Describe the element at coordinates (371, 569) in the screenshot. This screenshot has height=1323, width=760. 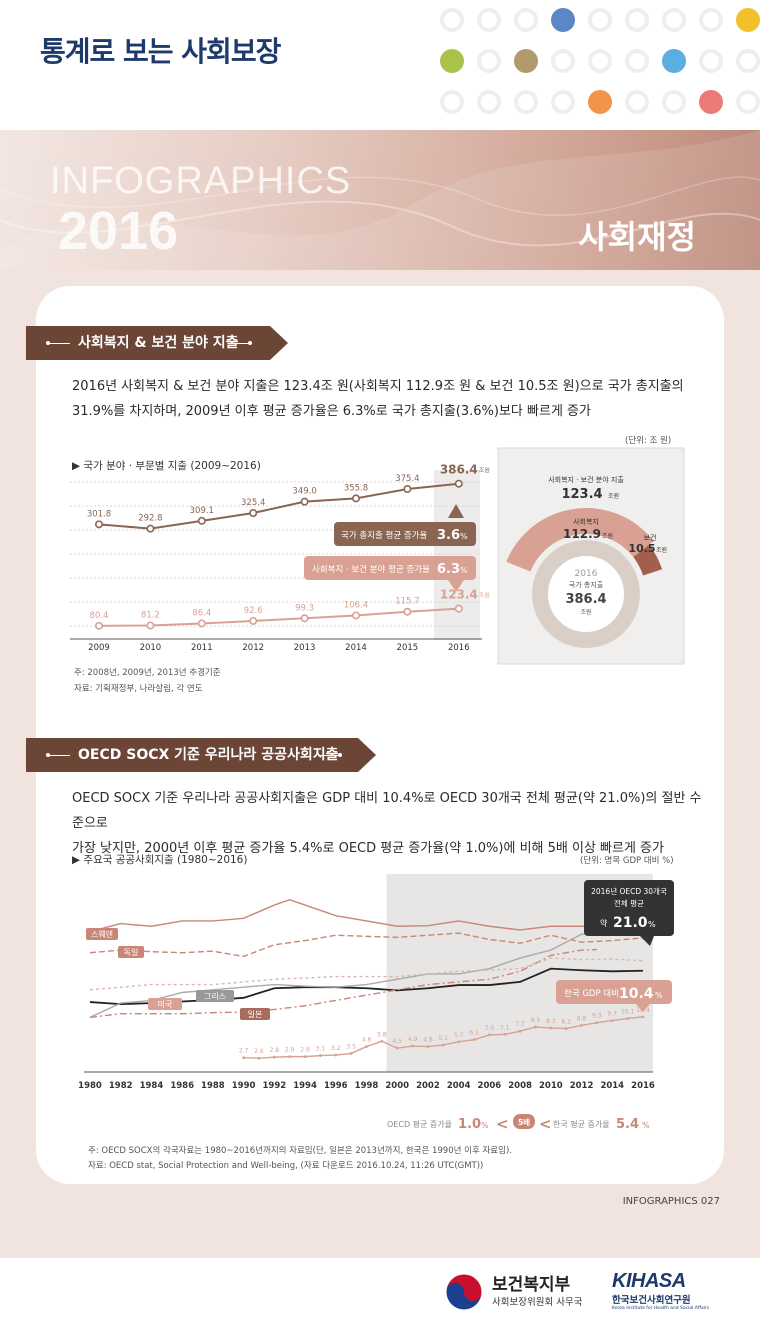
I see `callout-welfare-label: 사회복지 · 보건 분야 평균 증가율` at that location.